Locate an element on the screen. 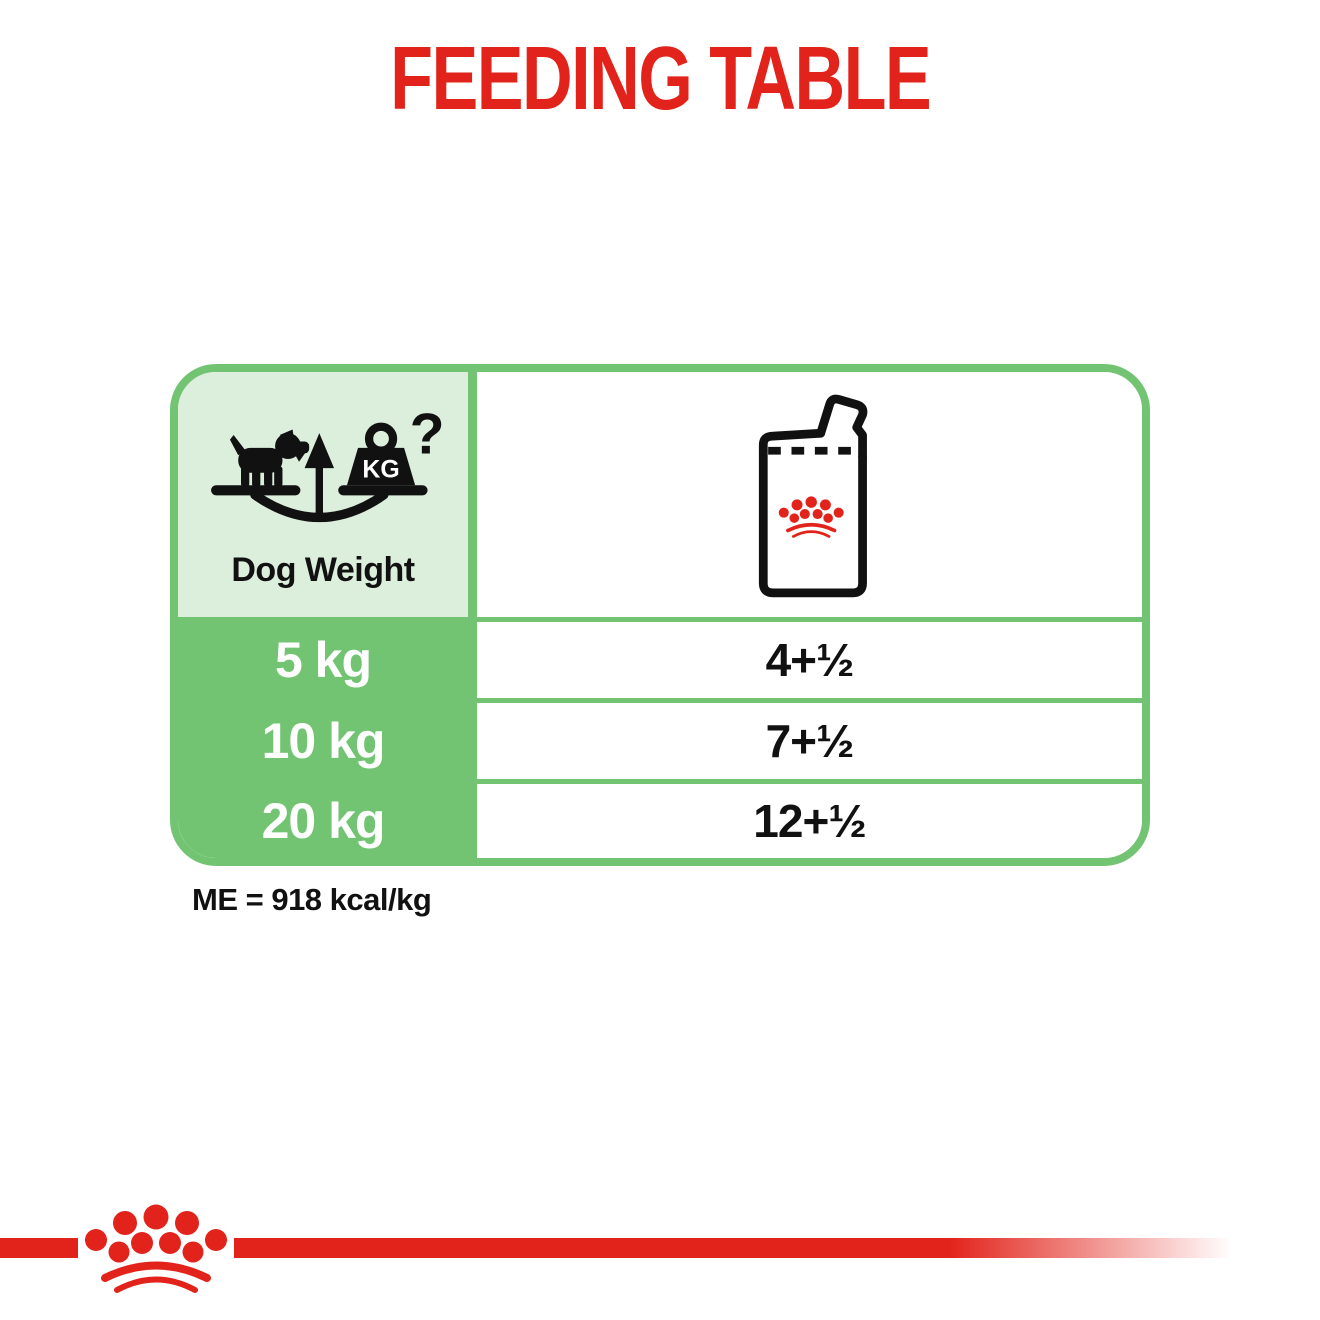  header-pouch-cell is located at coordinates (809, 494).